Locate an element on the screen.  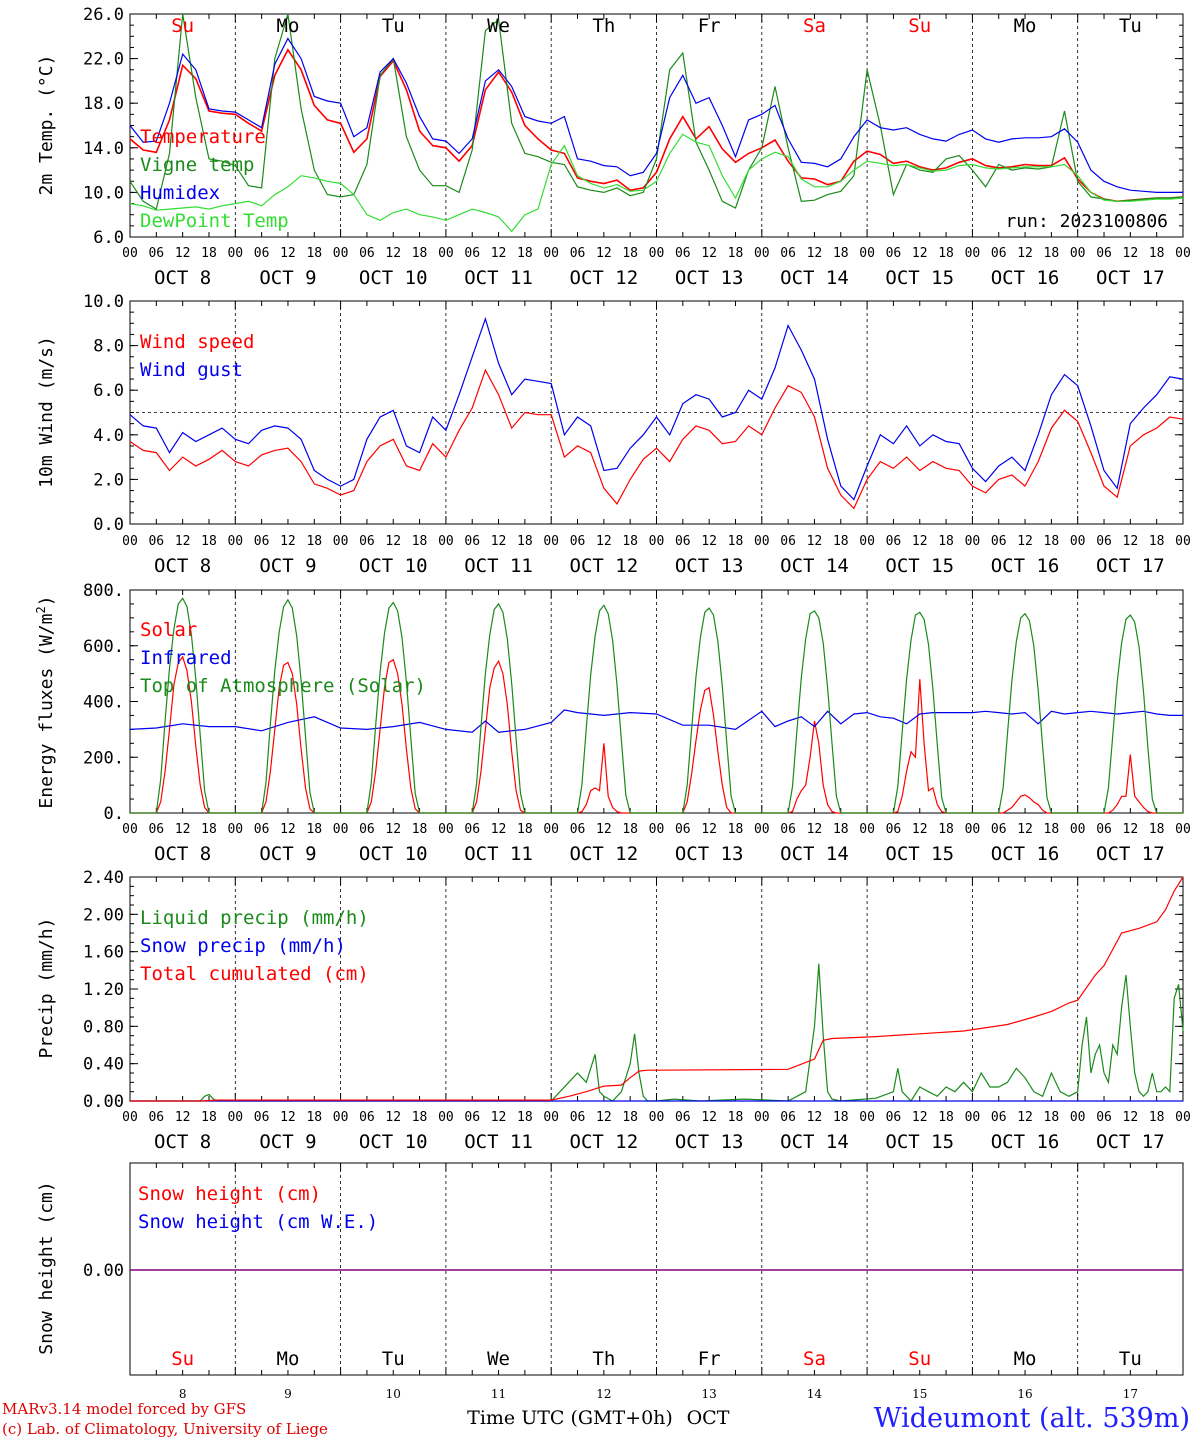
day-of-week-label: Sa is located at coordinates (814, 1359).